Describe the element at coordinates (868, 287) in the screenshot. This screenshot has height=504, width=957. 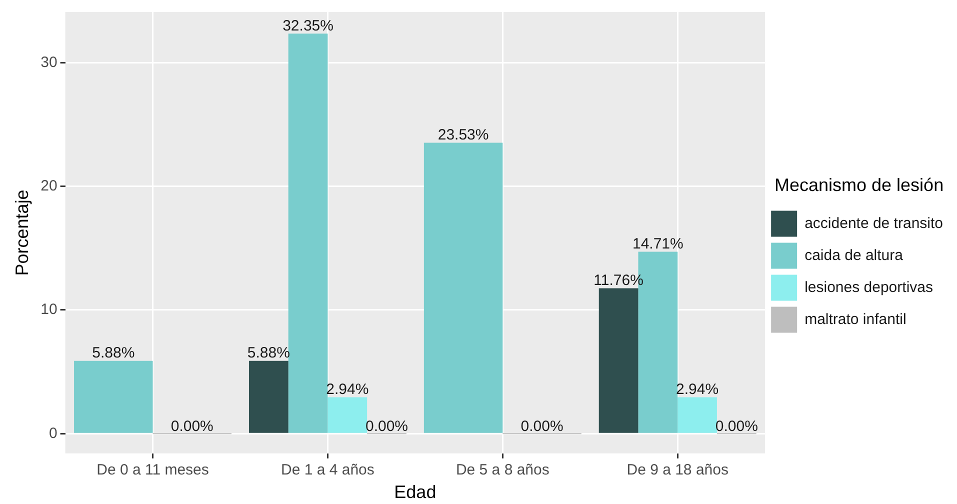
I see `legend-label: lesiones deportivas` at that location.